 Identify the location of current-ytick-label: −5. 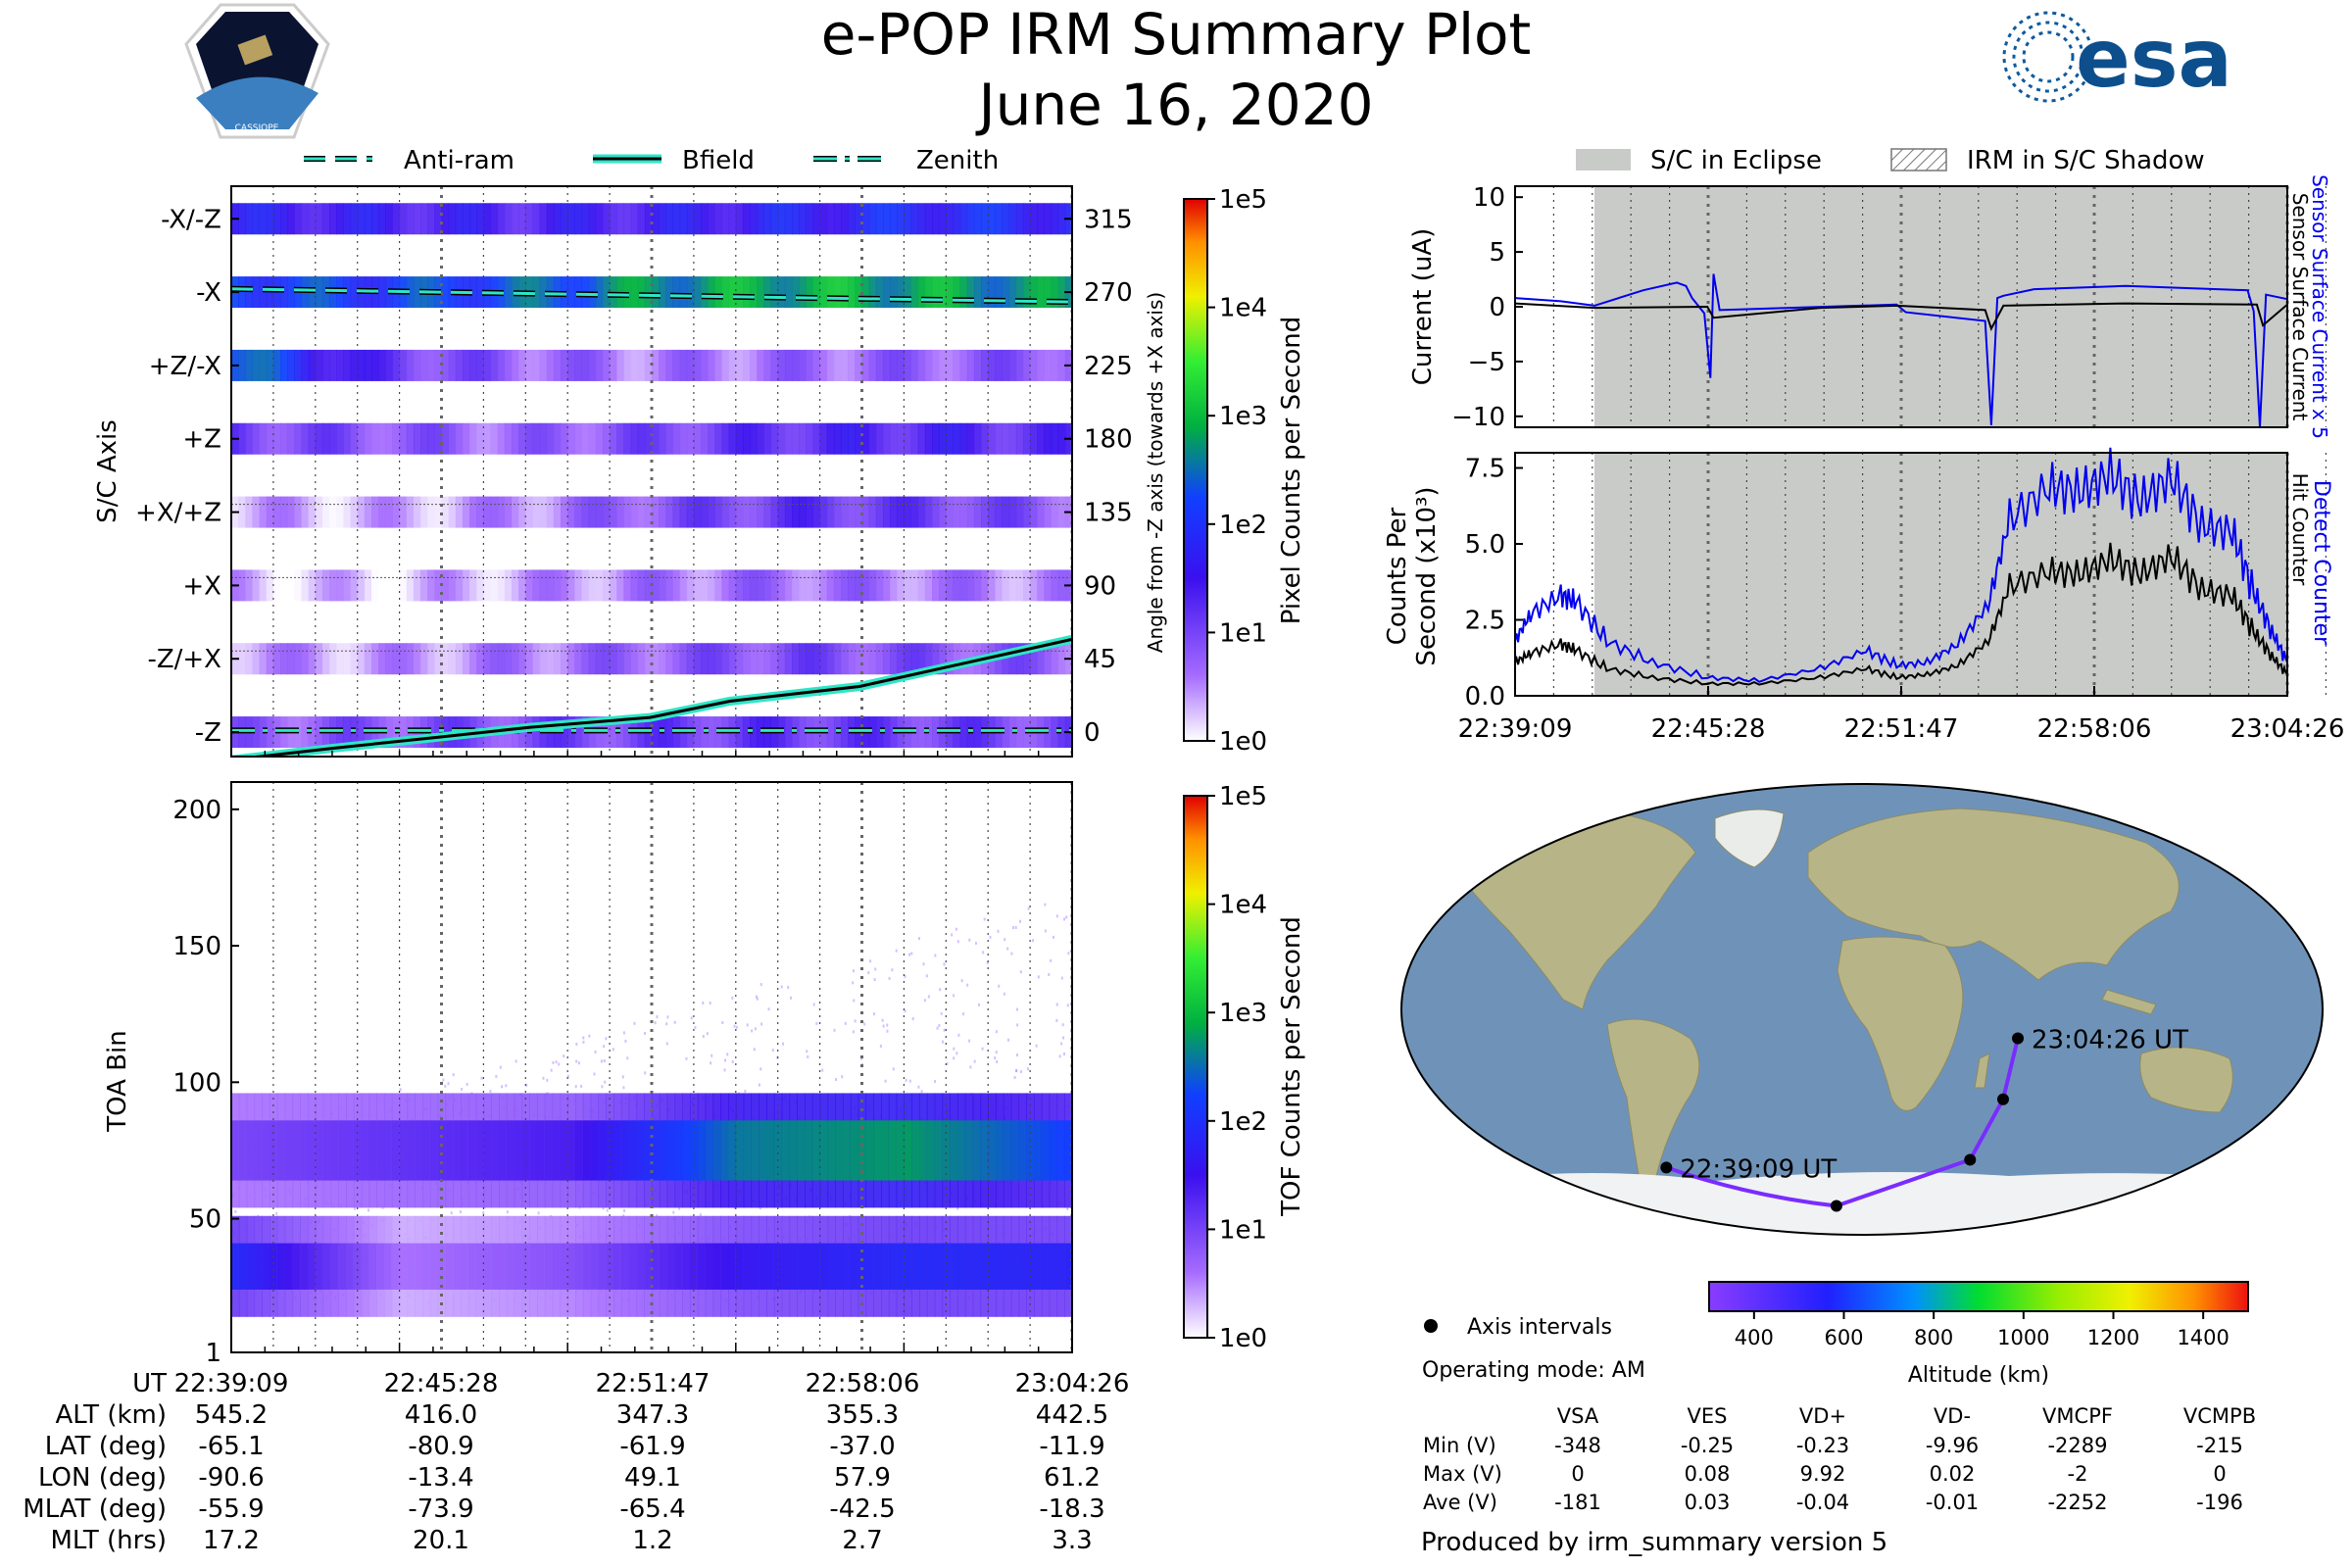
(1486, 362).